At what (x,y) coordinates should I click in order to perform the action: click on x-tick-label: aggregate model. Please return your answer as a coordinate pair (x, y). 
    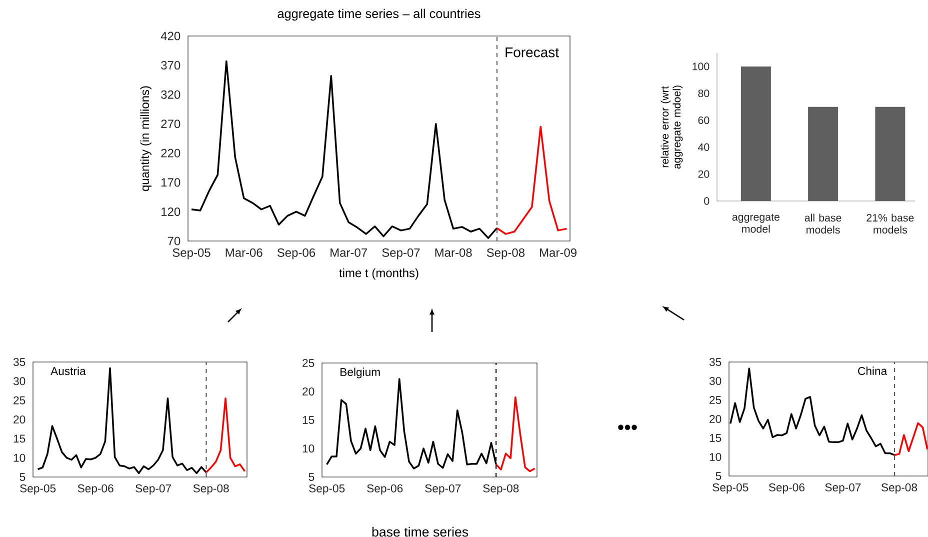
    Looking at the image, I should click on (756, 223).